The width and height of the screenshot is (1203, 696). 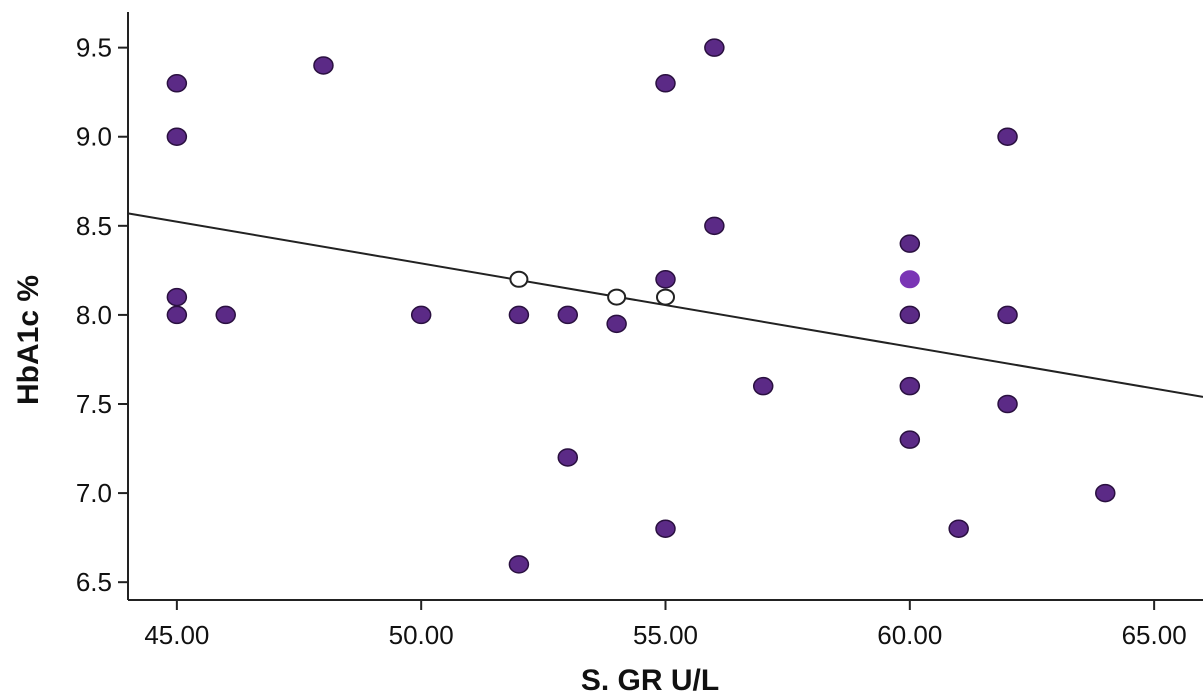 What do you see at coordinates (94, 493) in the screenshot?
I see `y-tick-label: 7.0` at bounding box center [94, 493].